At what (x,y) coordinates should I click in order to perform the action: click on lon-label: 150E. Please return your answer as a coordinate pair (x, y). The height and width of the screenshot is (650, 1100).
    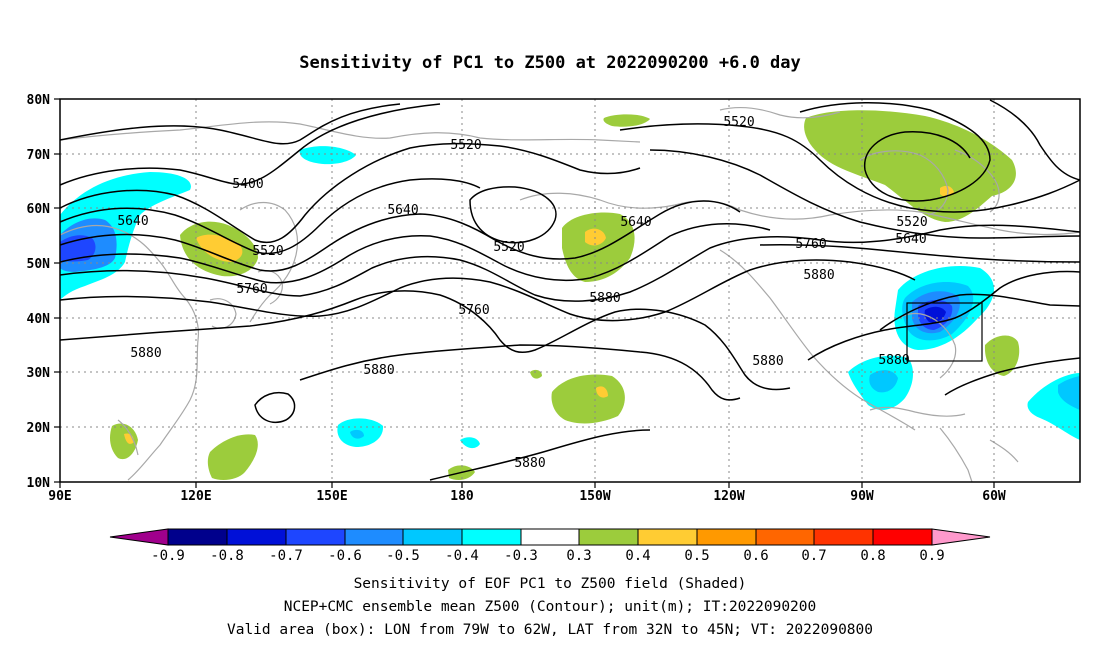
    Looking at the image, I should click on (331, 496).